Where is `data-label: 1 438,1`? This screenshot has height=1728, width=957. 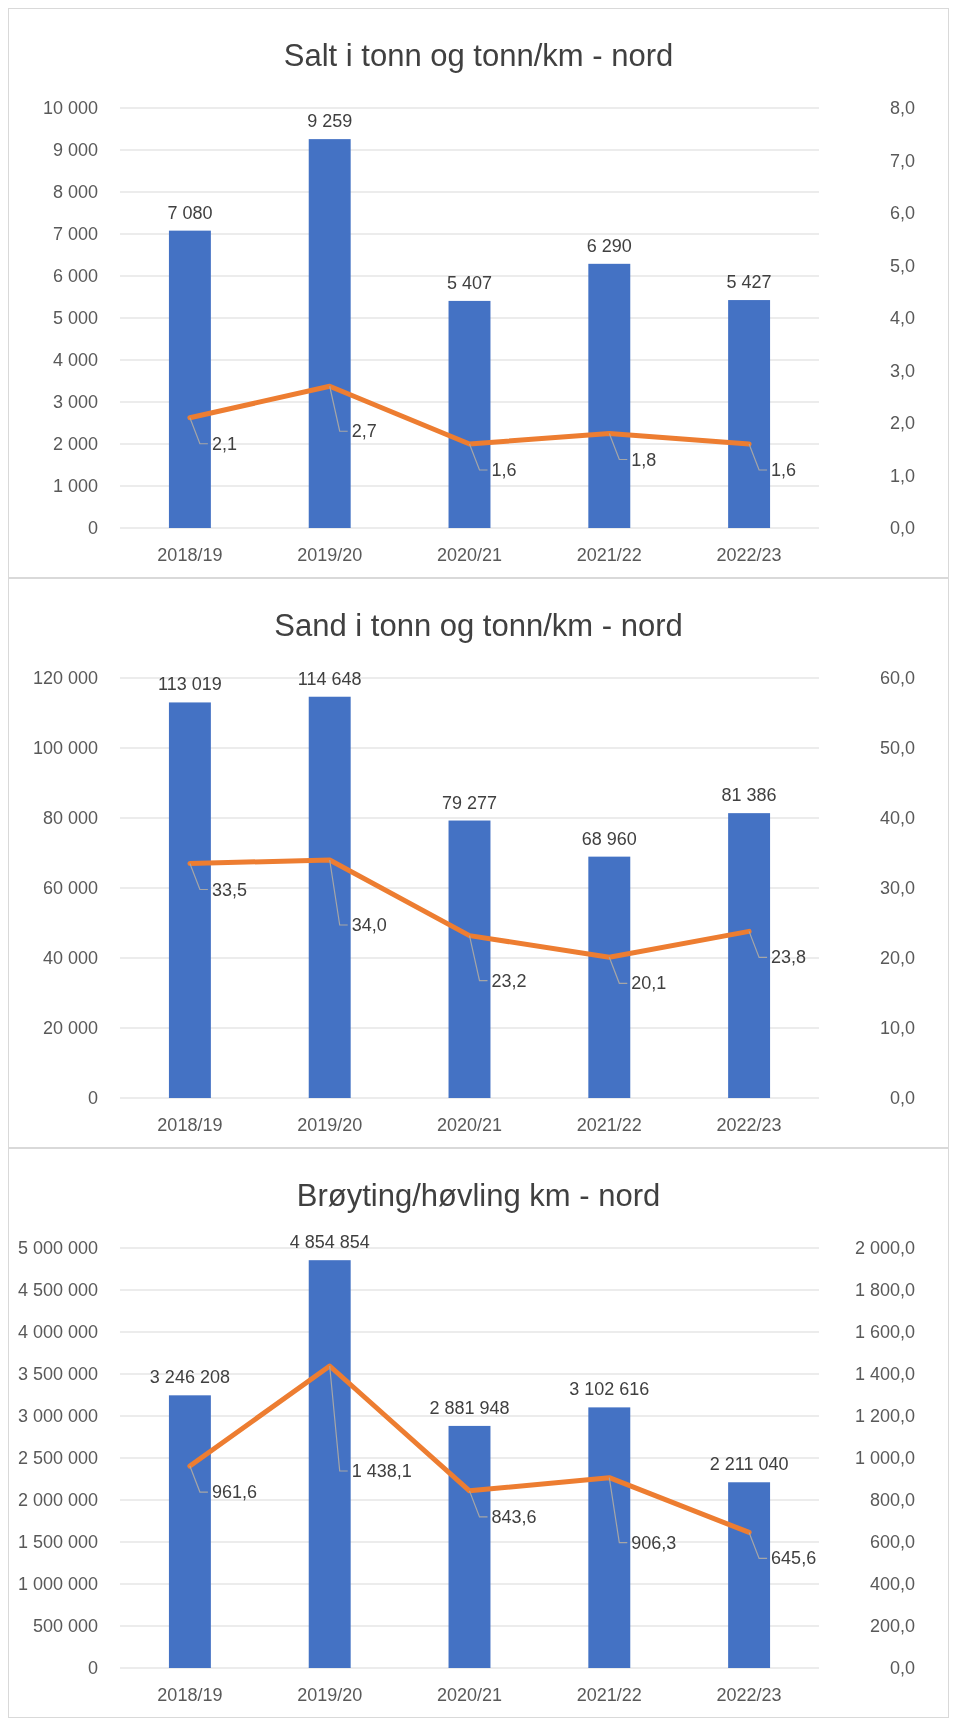
data-label: 1 438,1 is located at coordinates (381, 1471).